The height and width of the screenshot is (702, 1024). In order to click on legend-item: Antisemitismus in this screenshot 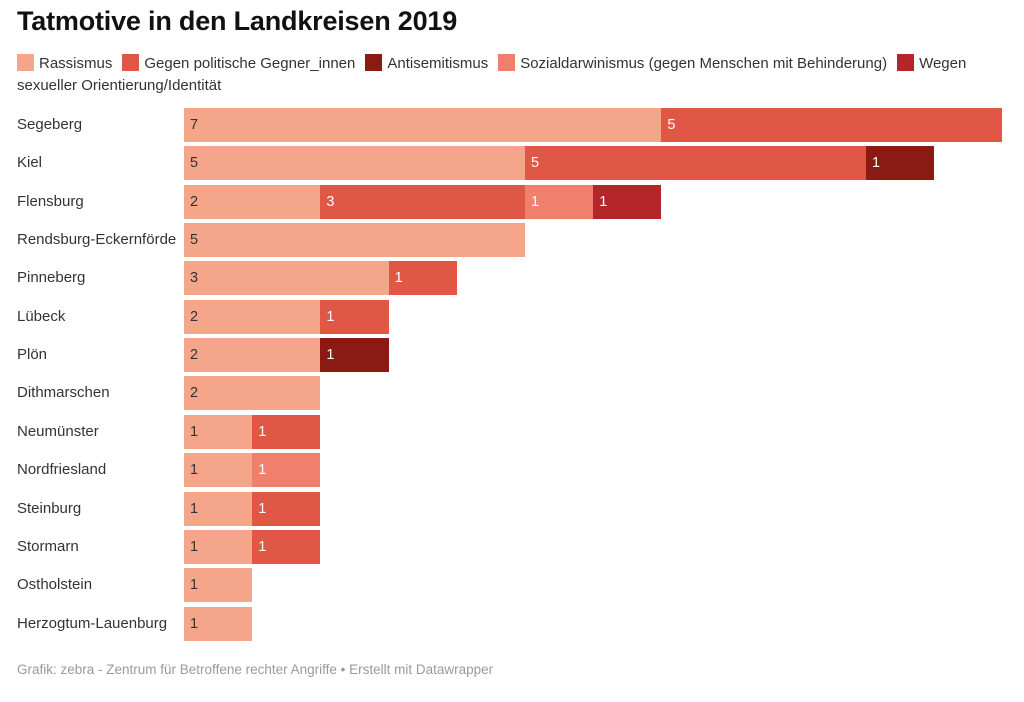, I will do `click(427, 63)`.